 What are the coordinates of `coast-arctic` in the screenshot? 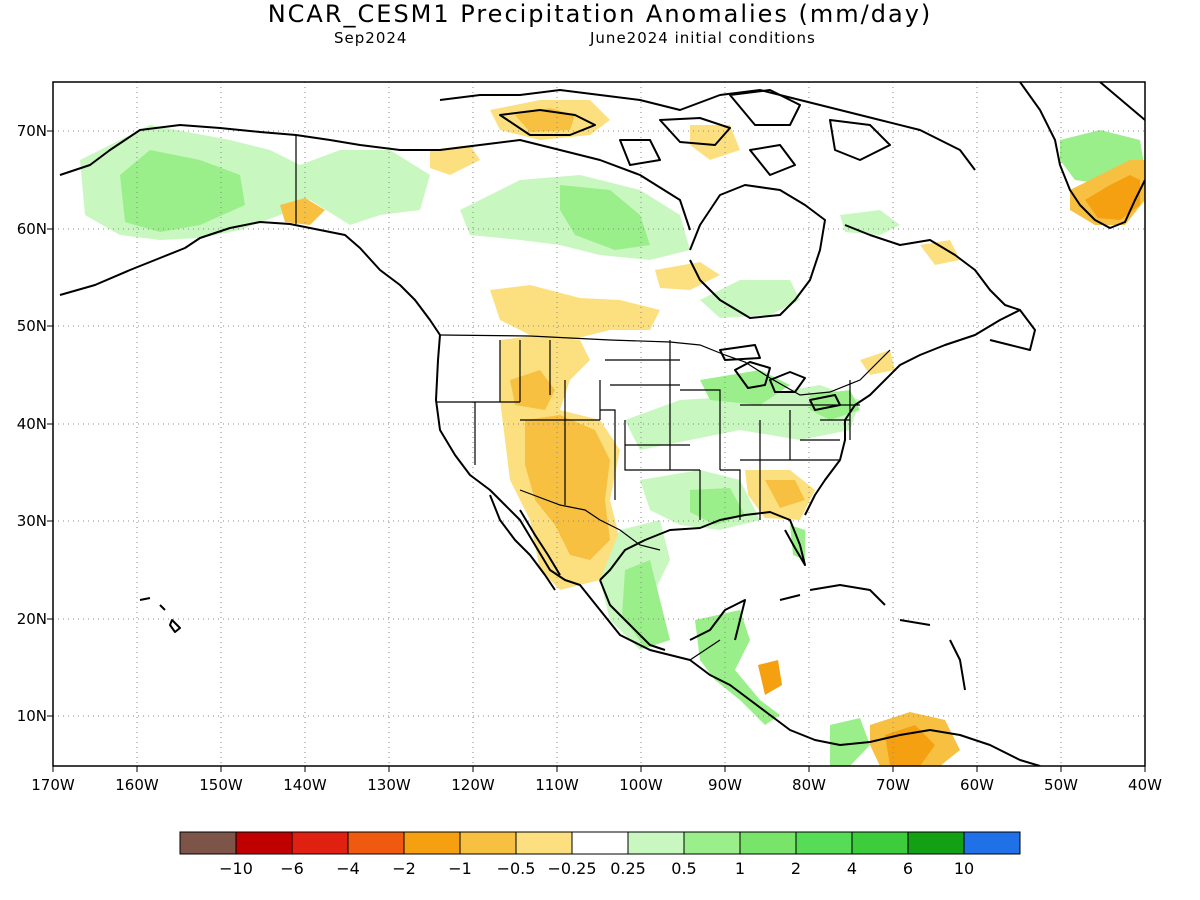 It's located at (635, 160).